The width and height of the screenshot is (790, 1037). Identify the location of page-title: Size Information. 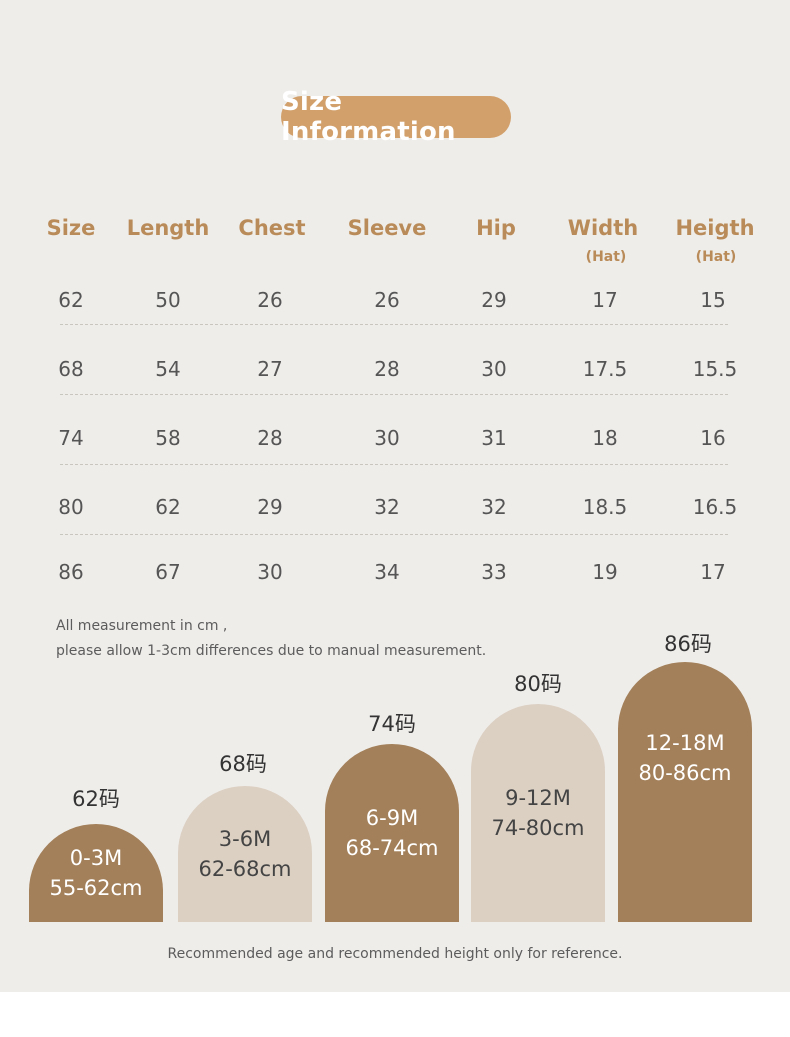
(396, 117).